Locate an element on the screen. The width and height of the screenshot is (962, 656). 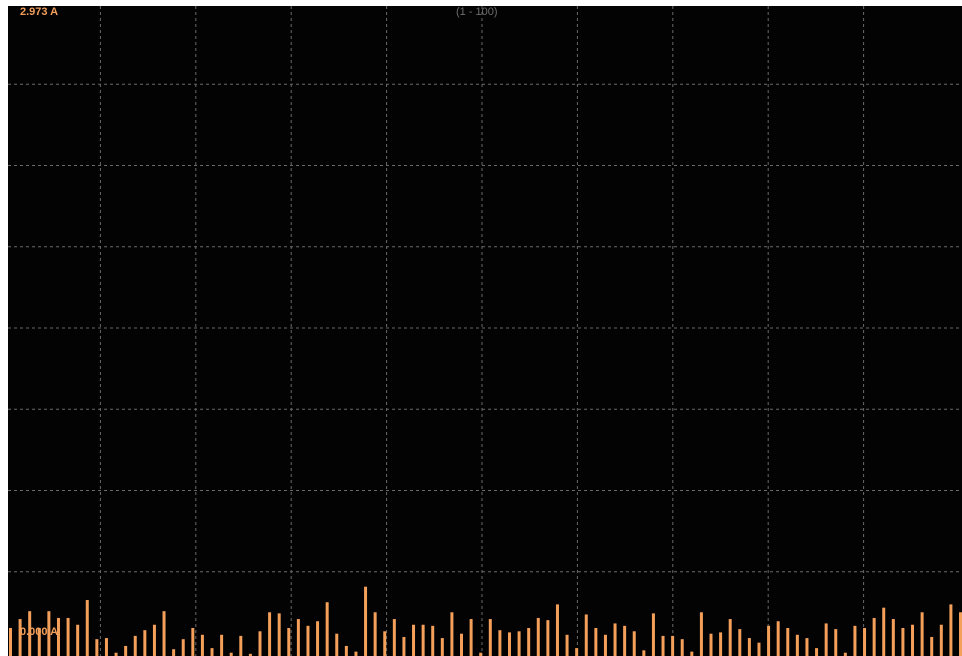
y-max-label: 2.973 A is located at coordinates (39, 12).